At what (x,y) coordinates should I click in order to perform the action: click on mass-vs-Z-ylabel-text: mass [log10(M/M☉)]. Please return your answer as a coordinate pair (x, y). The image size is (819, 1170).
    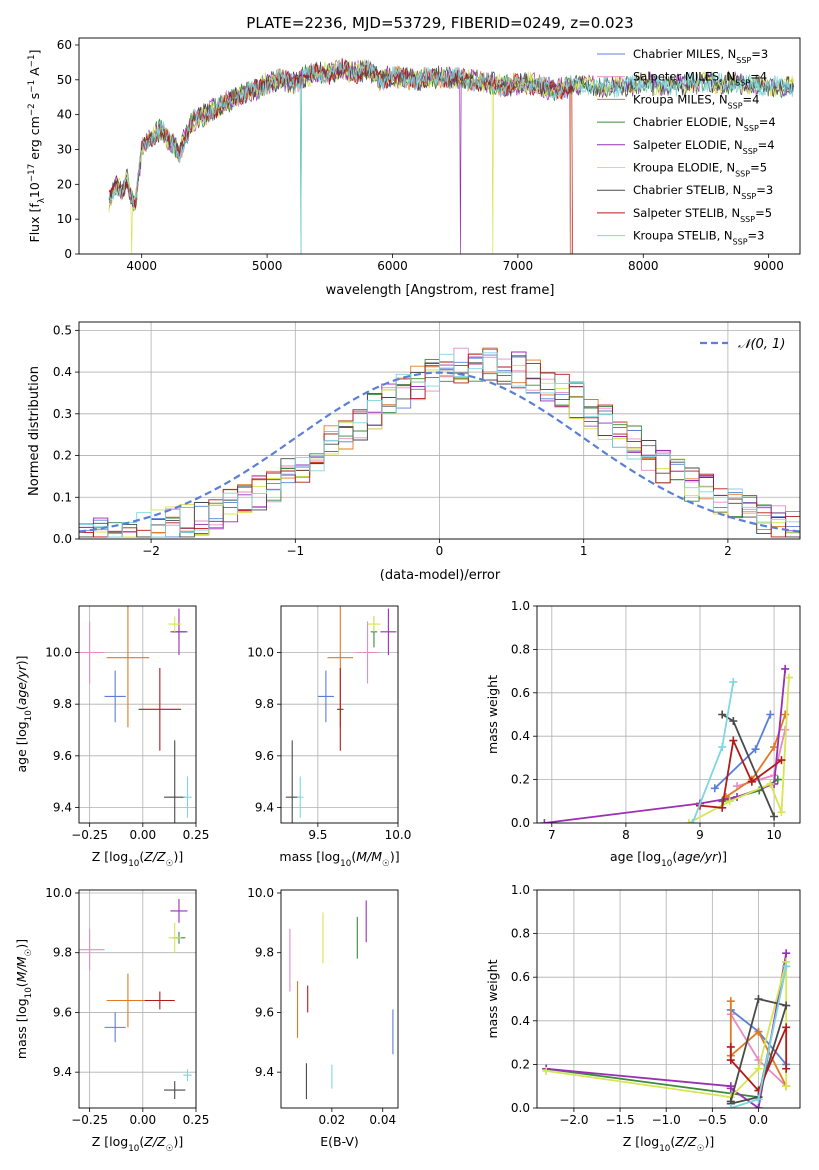
    Looking at the image, I should click on (24, 999).